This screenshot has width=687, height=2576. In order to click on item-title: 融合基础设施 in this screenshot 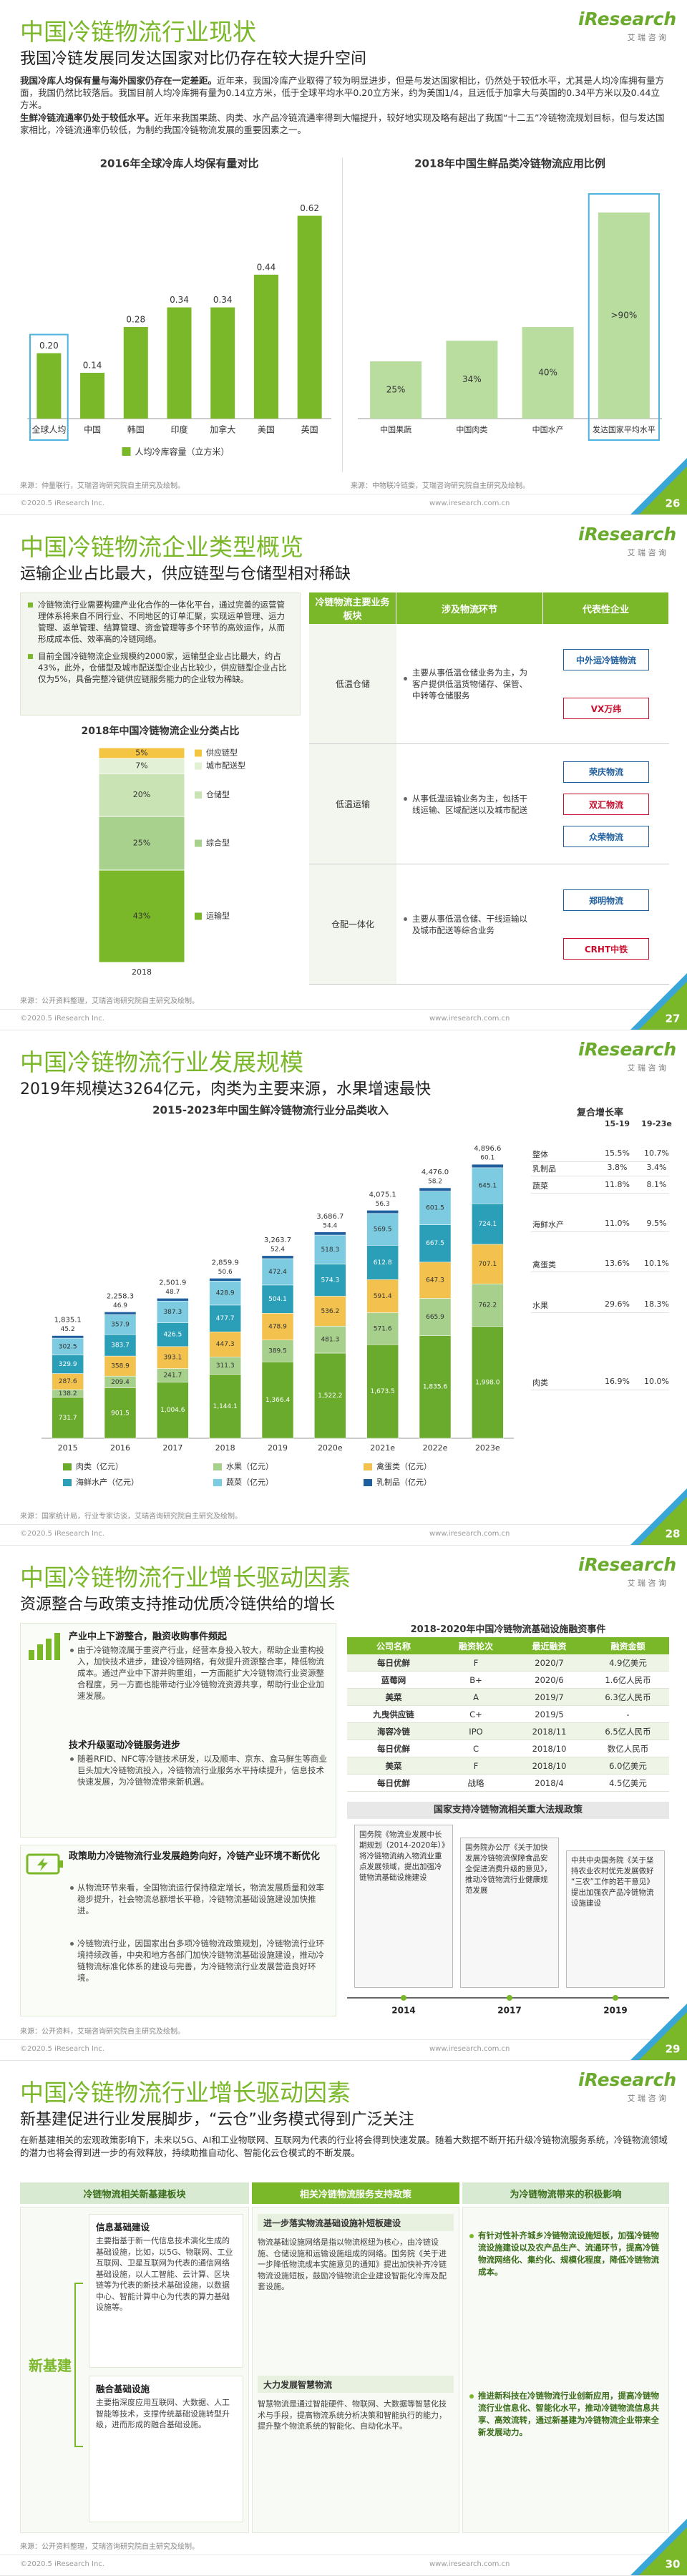, I will do `click(123, 2389)`.